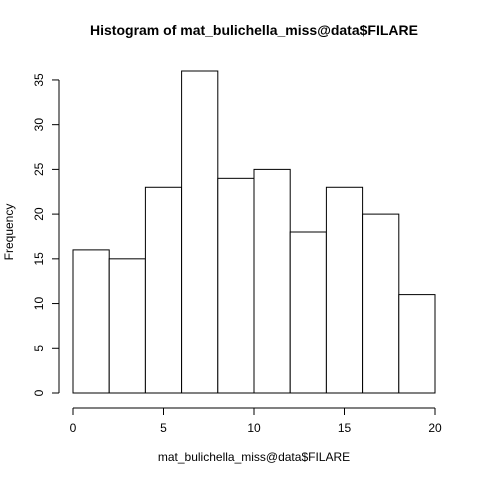 Image resolution: width=480 pixels, height=480 pixels. What do you see at coordinates (435, 428) in the screenshot?
I see `x-tick-label: 20` at bounding box center [435, 428].